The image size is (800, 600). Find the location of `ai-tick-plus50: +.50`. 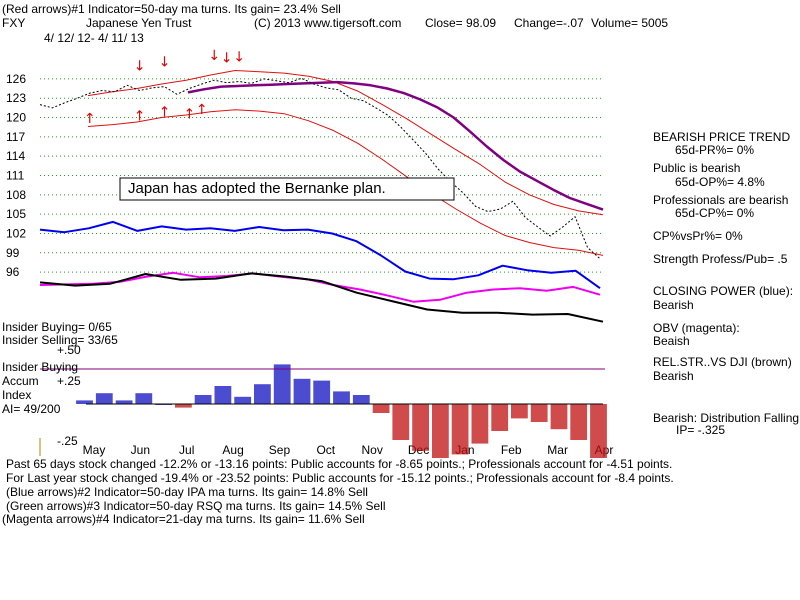

ai-tick-plus50: +.50 is located at coordinates (69, 350).